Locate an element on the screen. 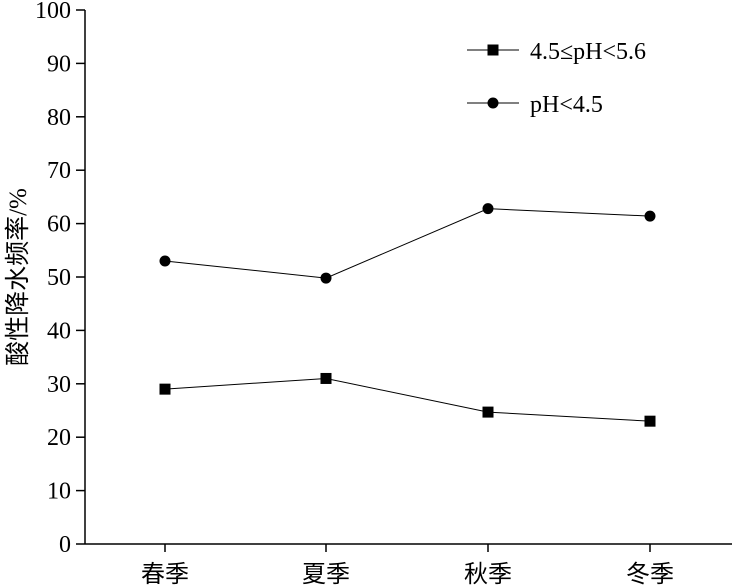 This screenshot has height=588, width=732. legend: 4.5≤pH<5.6 pH<4.5 is located at coordinates (556, 78).